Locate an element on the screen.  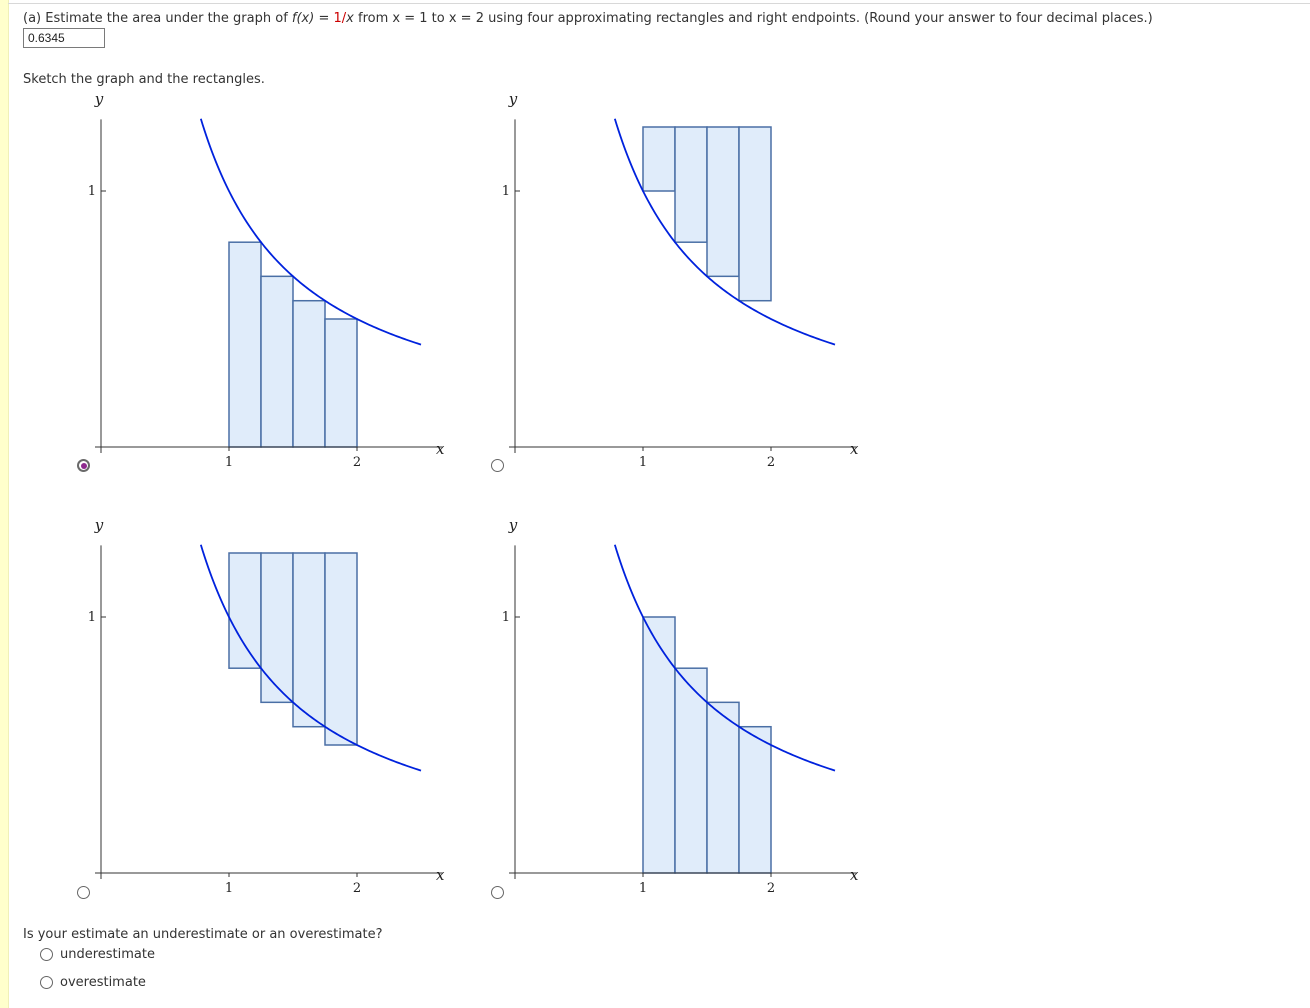
underestimate-radio is located at coordinates (46, 954).